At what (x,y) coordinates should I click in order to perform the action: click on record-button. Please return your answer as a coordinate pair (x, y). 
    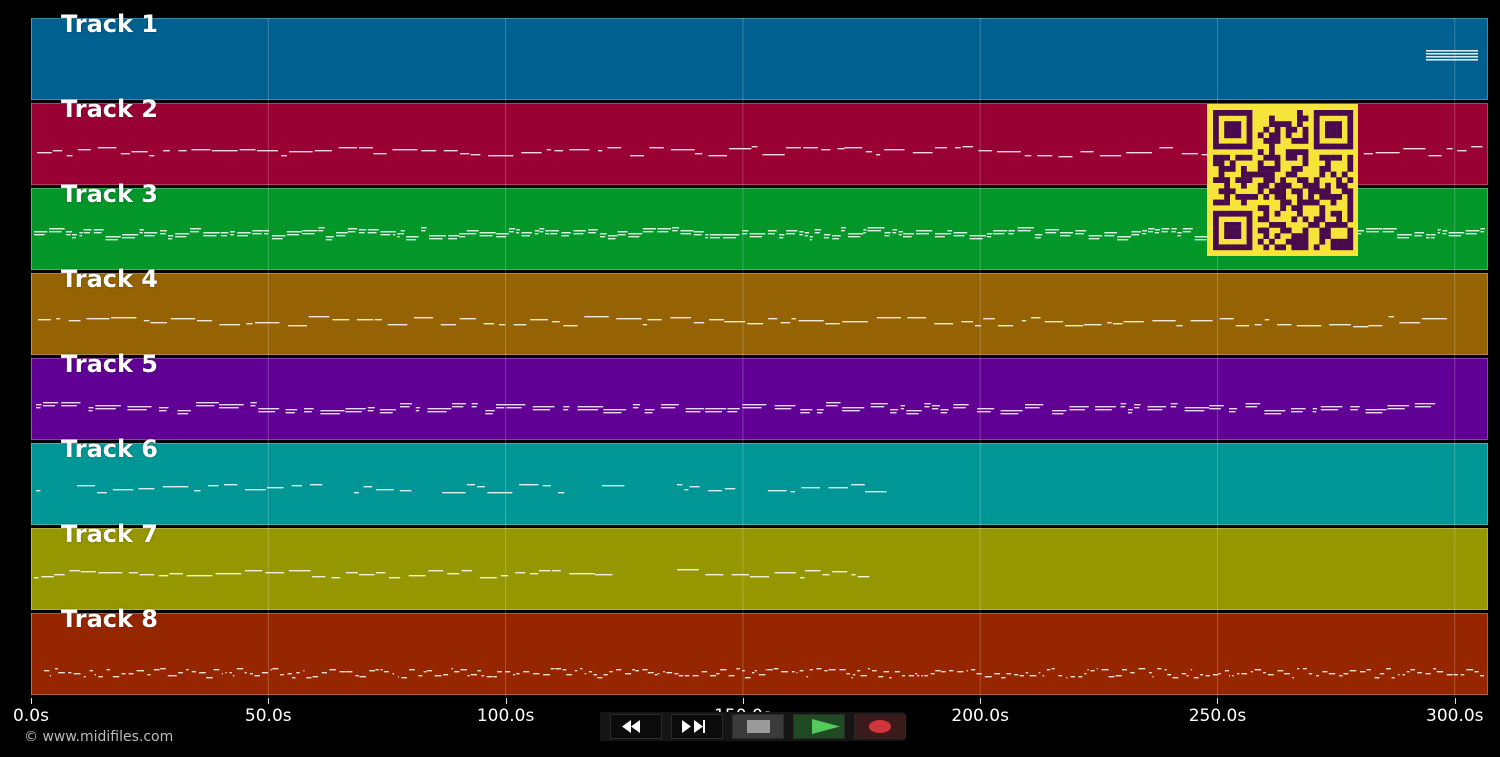
    Looking at the image, I should click on (880, 726).